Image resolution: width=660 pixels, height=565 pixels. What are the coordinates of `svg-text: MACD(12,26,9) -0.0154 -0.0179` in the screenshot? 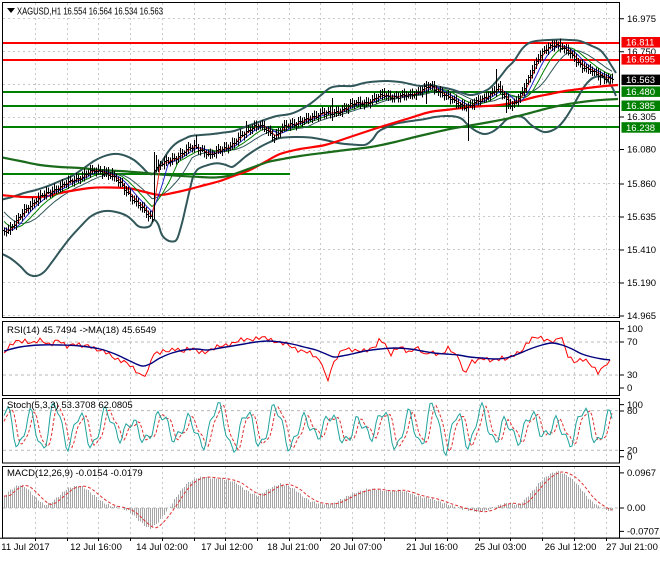 It's located at (75, 473).